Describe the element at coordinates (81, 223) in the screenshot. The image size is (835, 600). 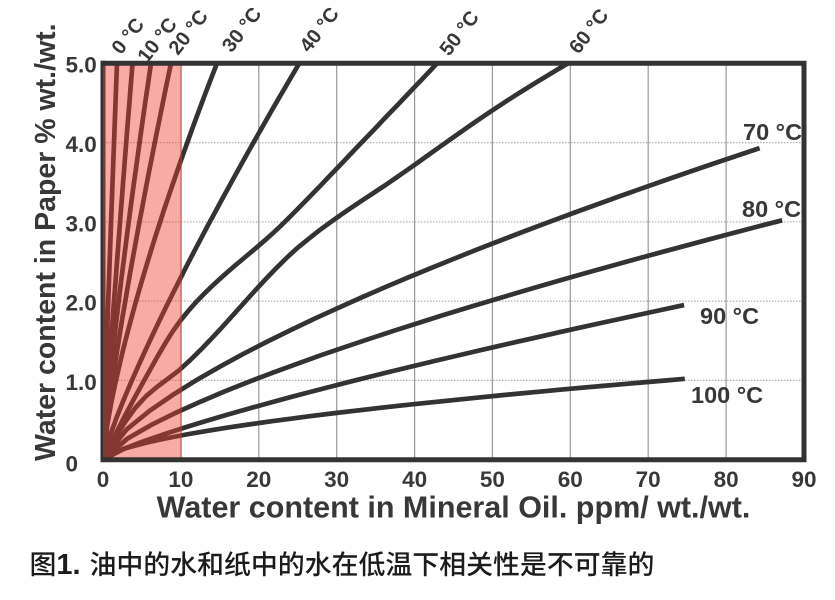
I see `svg-text: 3.0` at that location.